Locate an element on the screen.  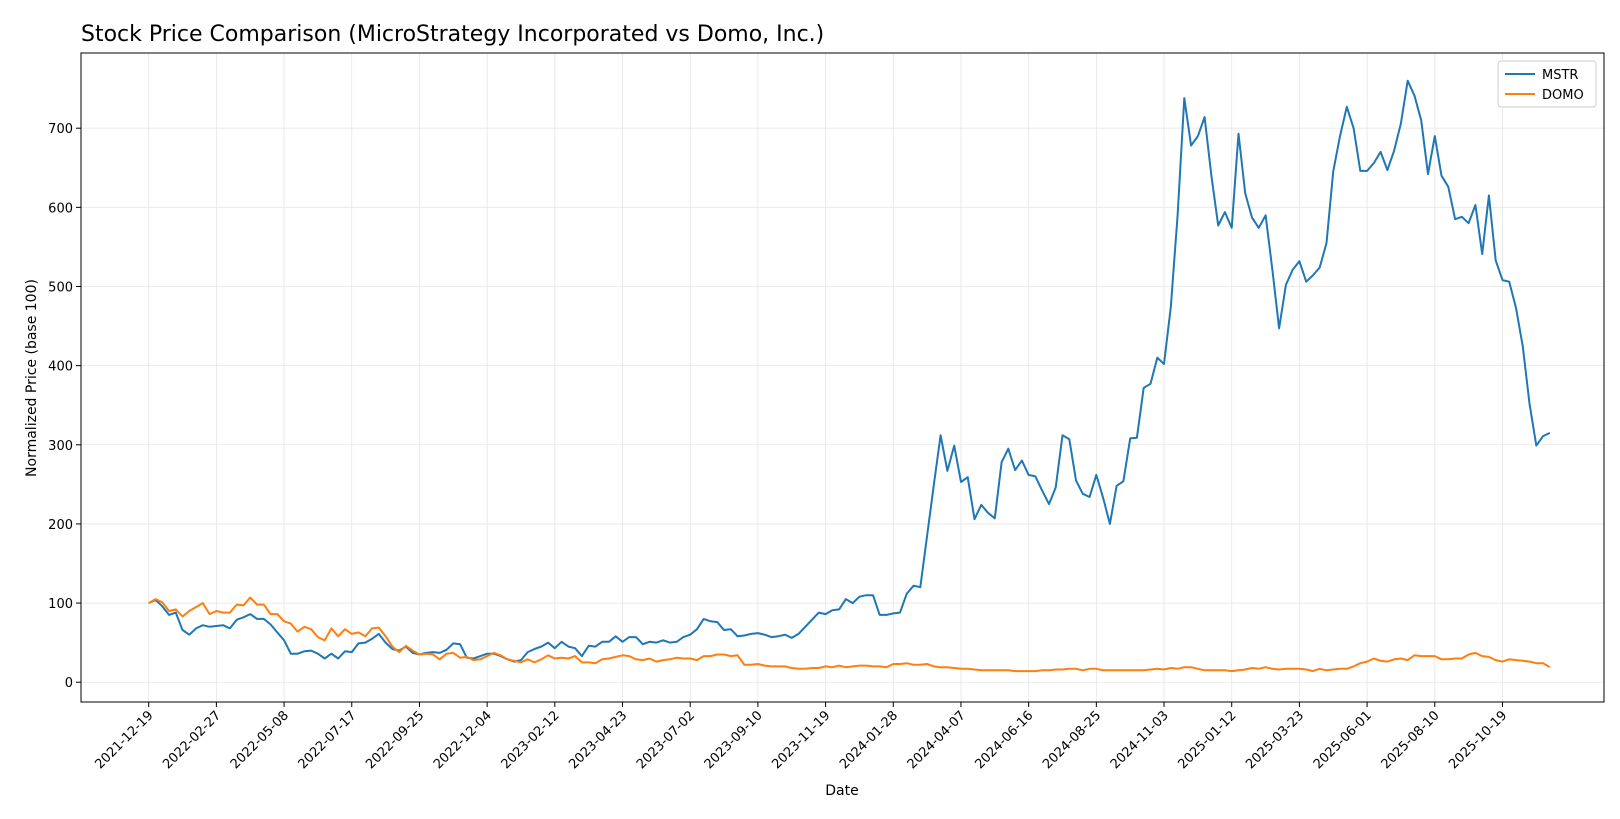
legend: MSTR DOMO is located at coordinates (1547, 84).